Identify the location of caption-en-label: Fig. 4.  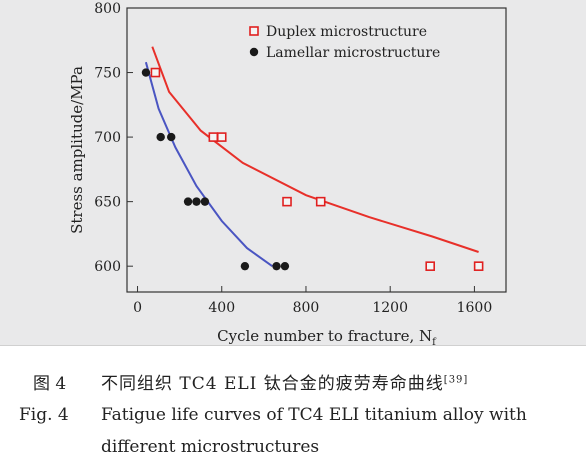
(44, 415).